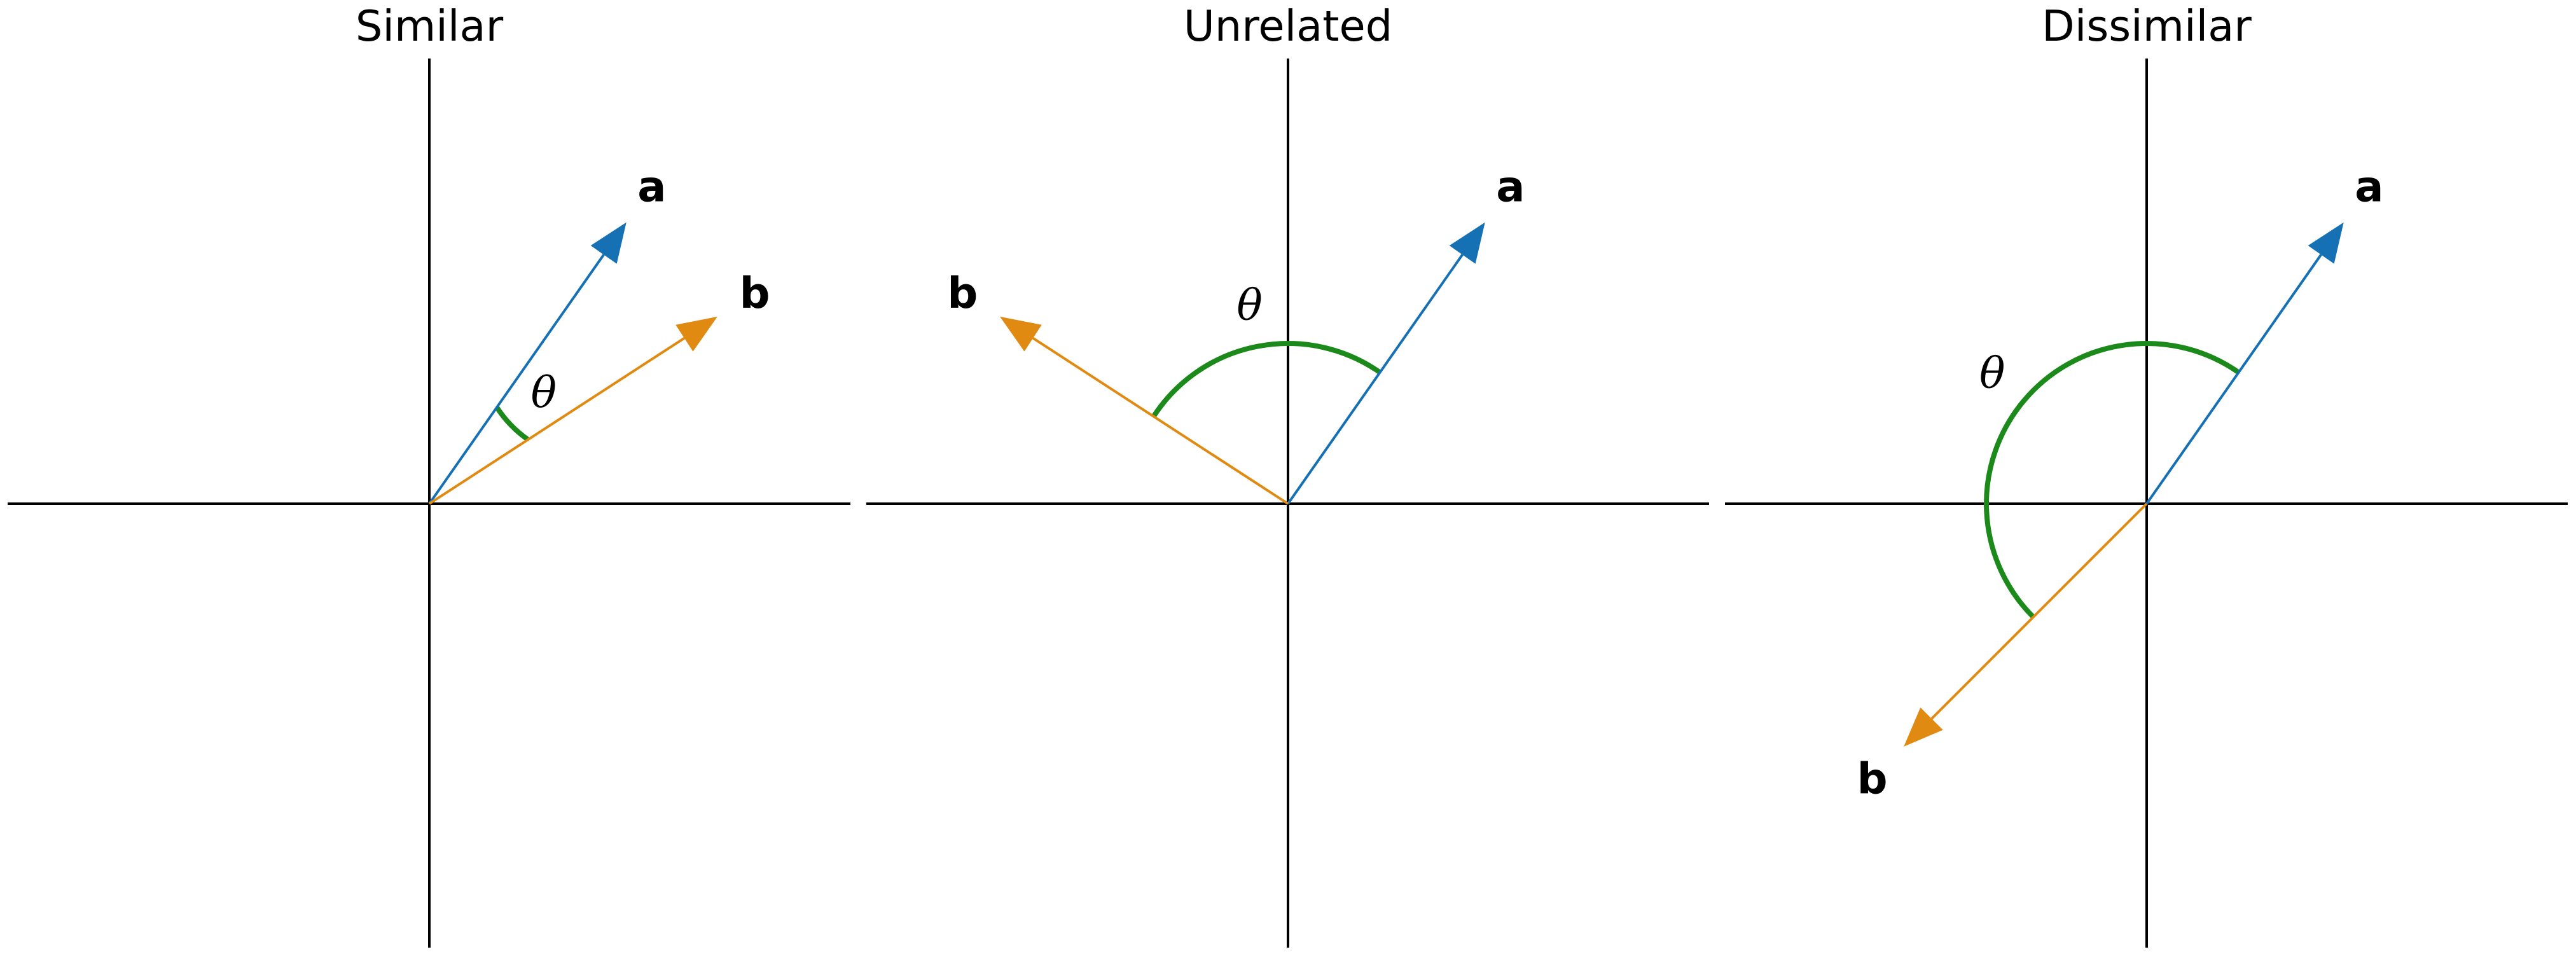 The image size is (2576, 954). I want to click on panel-title-dissimilar: Dissimilar, so click(2147, 26).